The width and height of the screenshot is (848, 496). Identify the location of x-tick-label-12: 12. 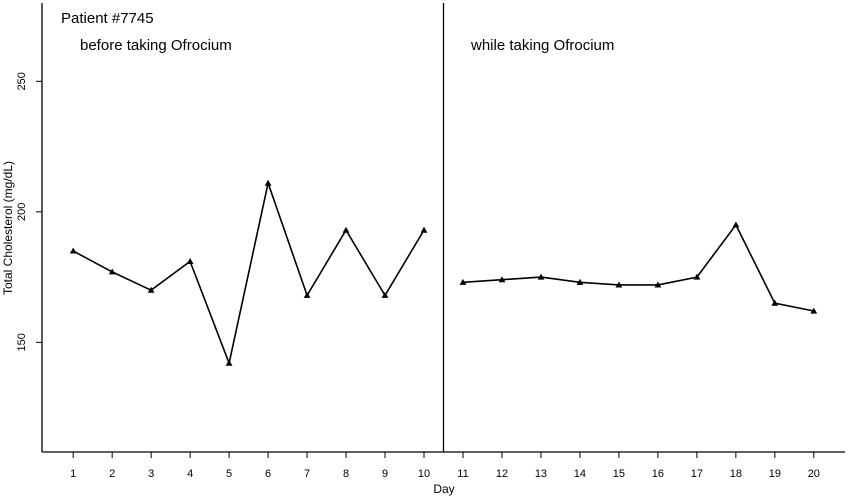
(502, 474).